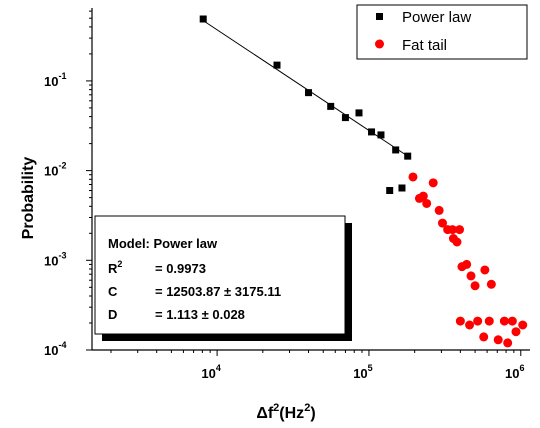 This screenshot has height=428, width=540. I want to click on x-axis-title-sup: 2, so click(276, 408).